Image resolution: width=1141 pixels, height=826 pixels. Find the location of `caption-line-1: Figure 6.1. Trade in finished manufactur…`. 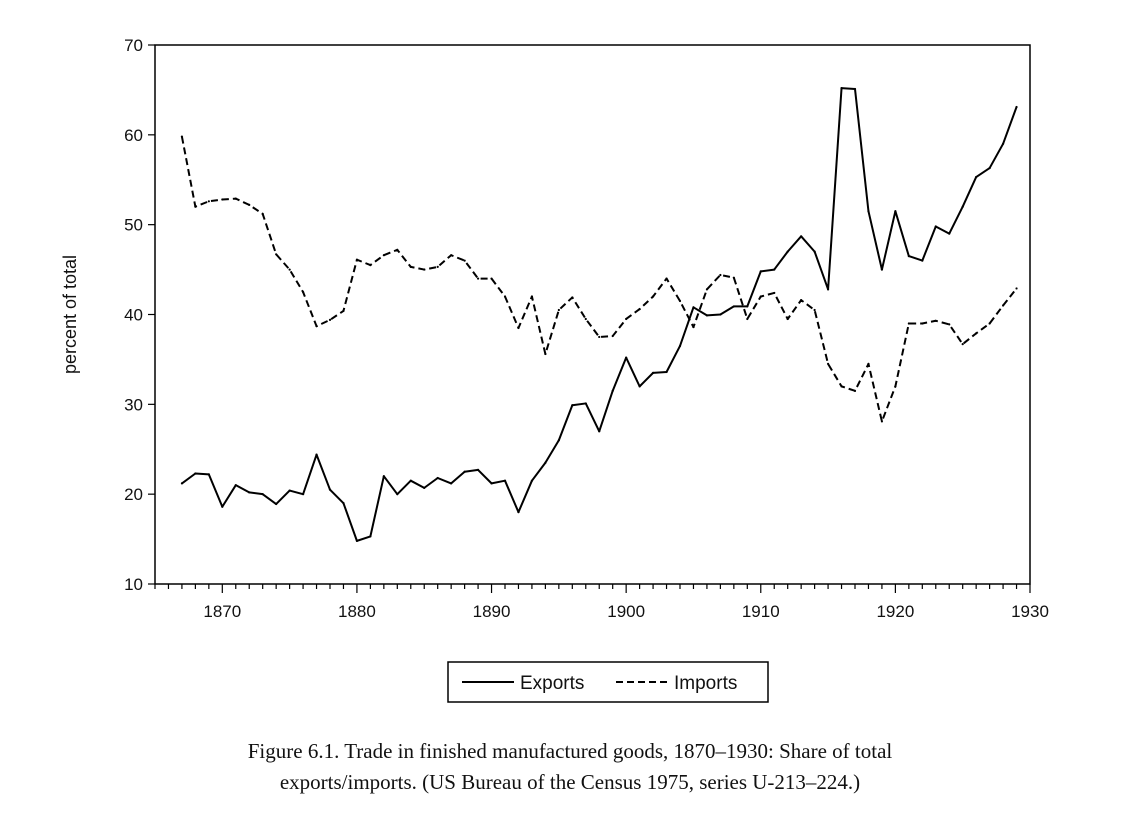

caption-line-1: Figure 6.1. Trade in finished manufactur… is located at coordinates (570, 751).